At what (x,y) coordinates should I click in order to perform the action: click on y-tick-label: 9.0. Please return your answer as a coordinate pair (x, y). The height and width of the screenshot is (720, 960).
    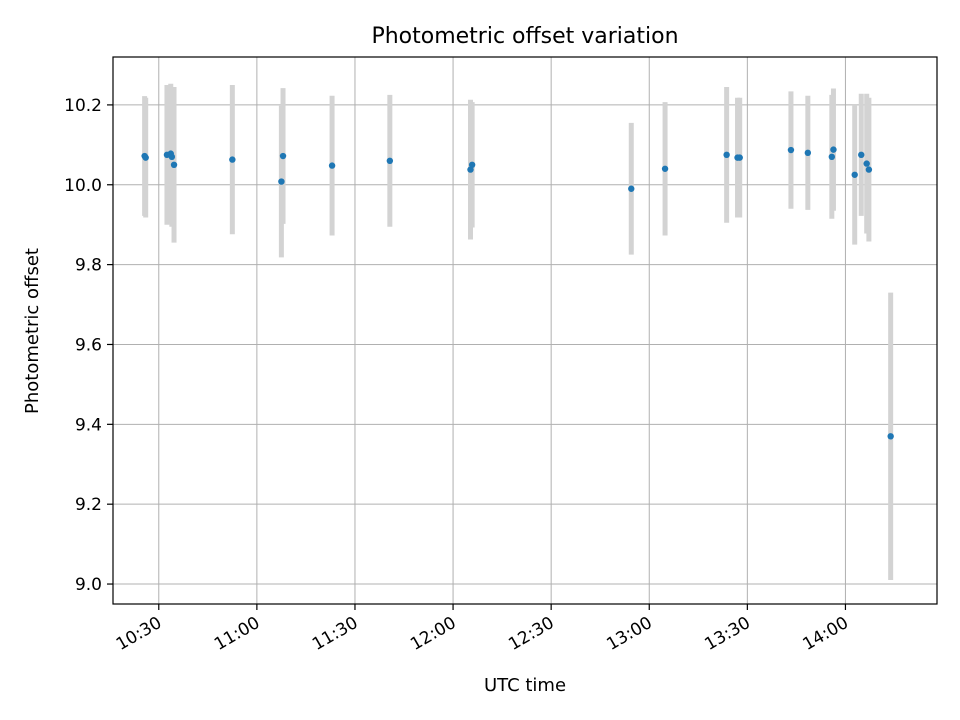
    Looking at the image, I should click on (88, 585).